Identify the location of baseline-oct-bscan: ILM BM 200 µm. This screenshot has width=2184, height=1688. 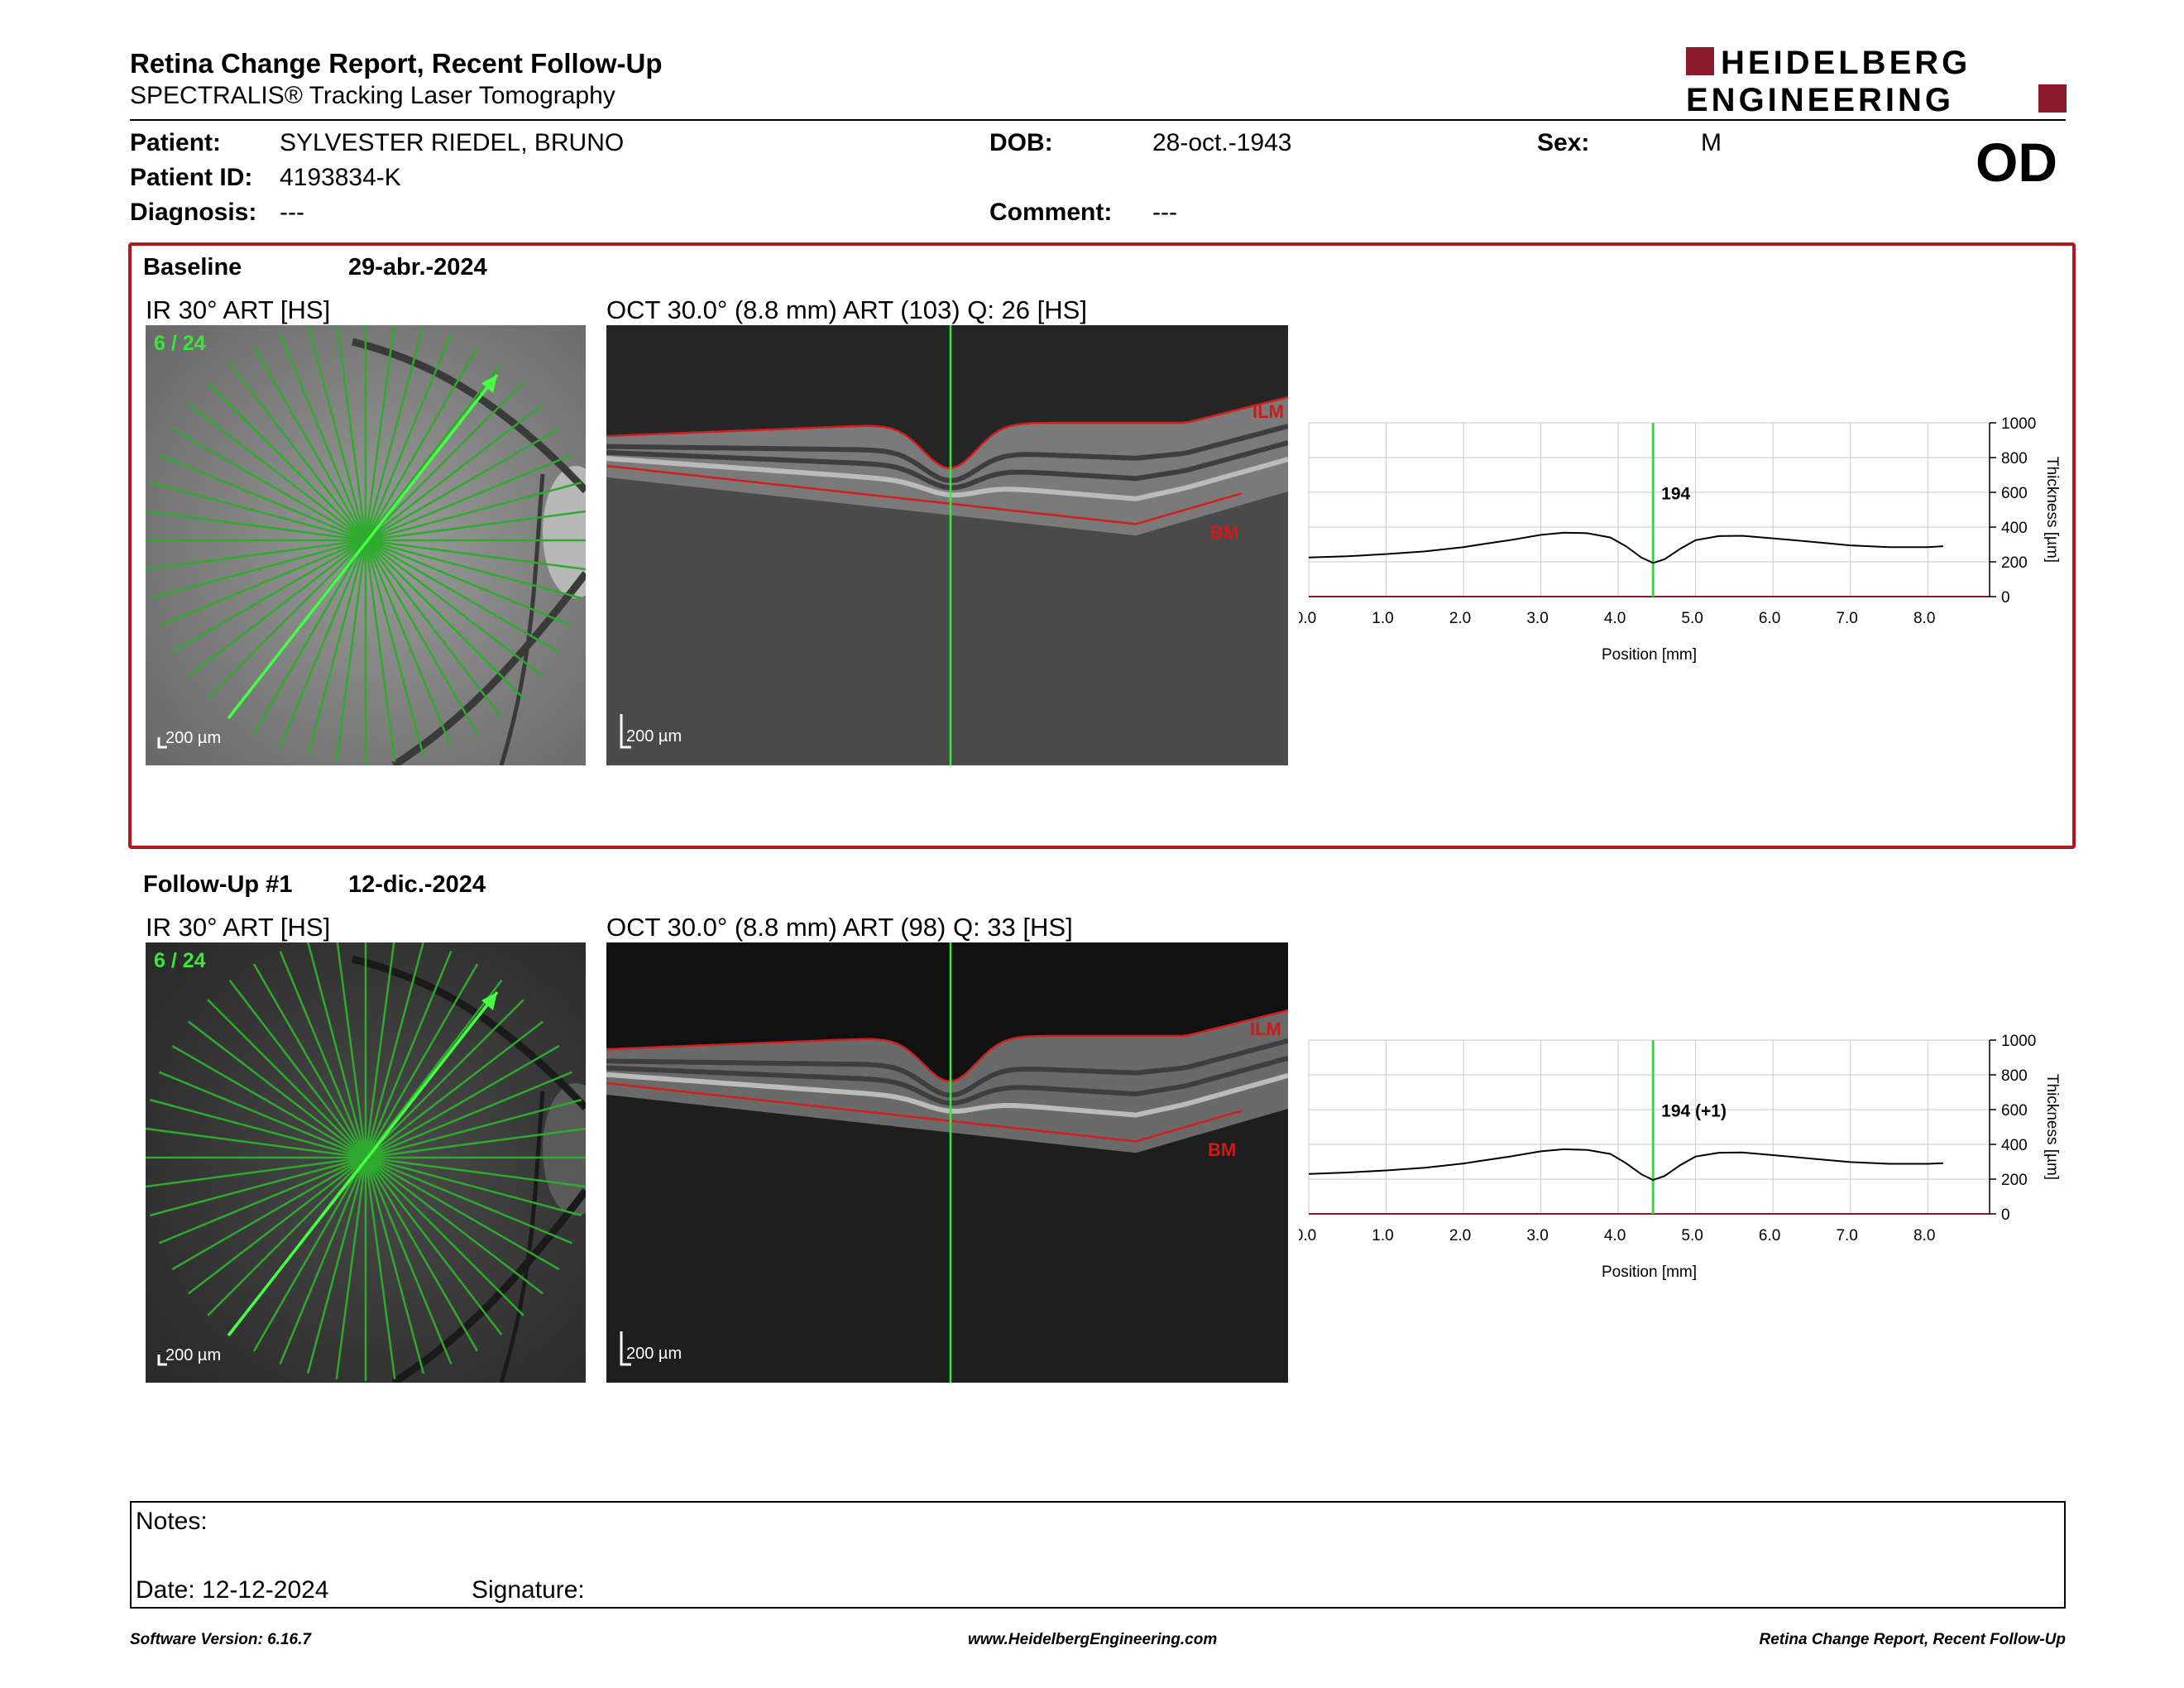
(947, 545).